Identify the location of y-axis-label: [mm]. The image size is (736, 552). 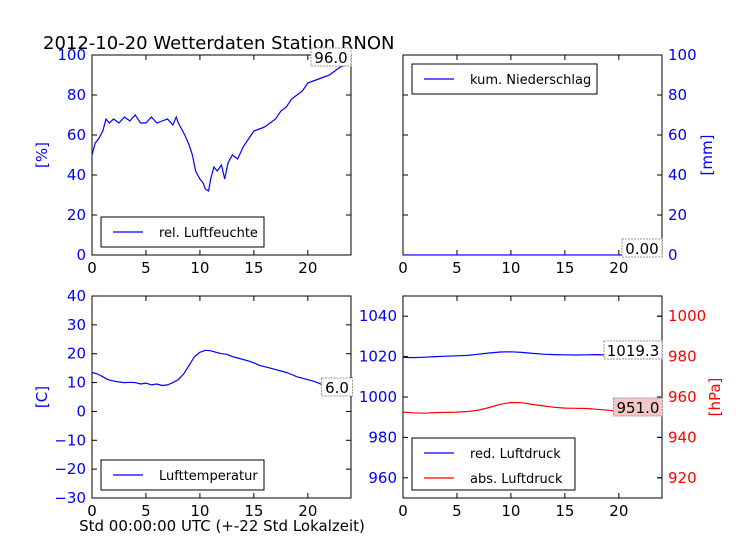
(707, 155).